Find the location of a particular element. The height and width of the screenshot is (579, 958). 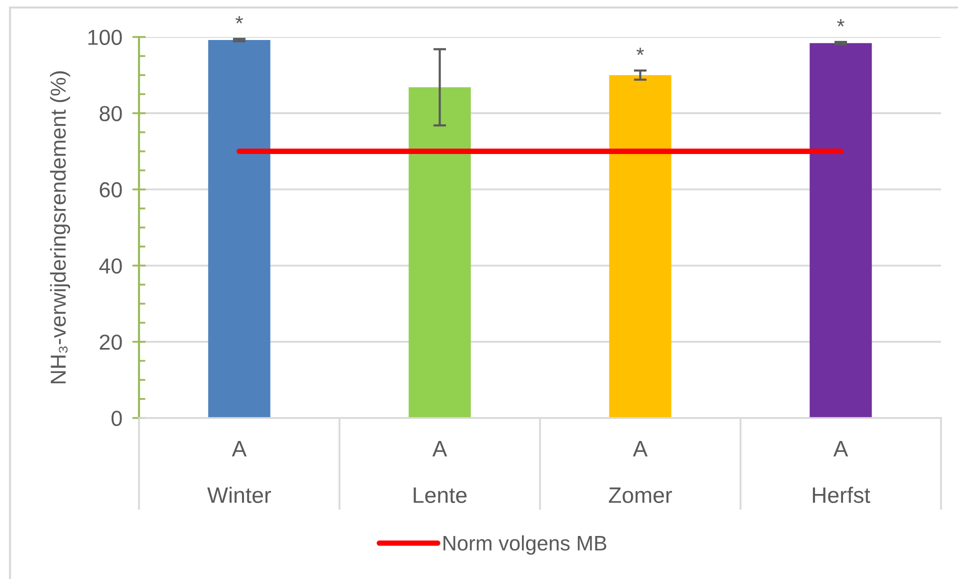

y-tick-label: 80 is located at coordinates (111, 114).